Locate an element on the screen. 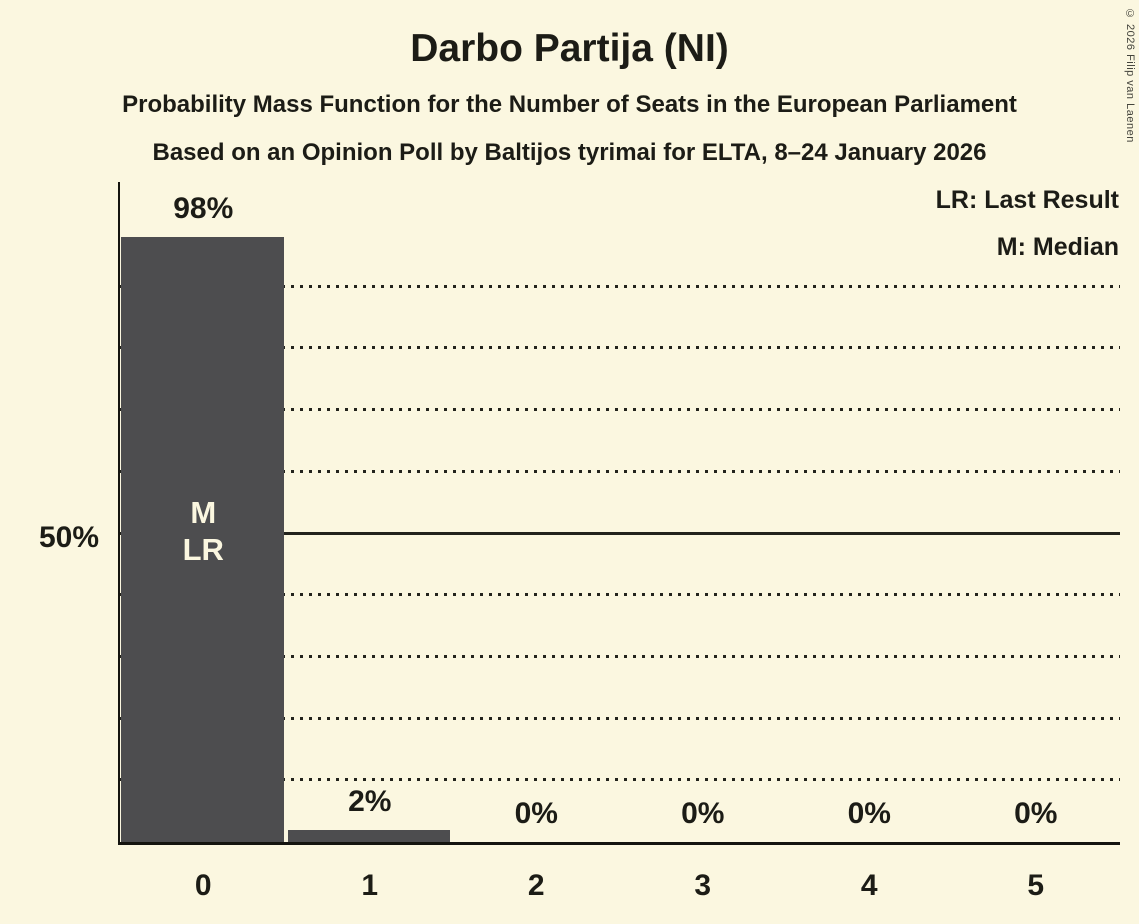  bar-annotation-line-m: M is located at coordinates (203, 512).